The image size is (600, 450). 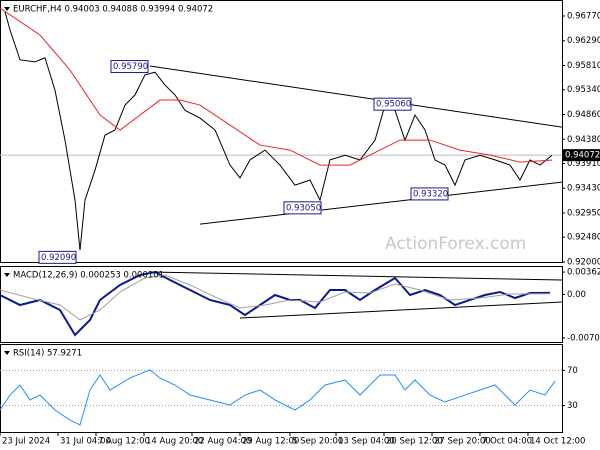 I want to click on last-price-label: 0.94072, so click(x=582, y=156).